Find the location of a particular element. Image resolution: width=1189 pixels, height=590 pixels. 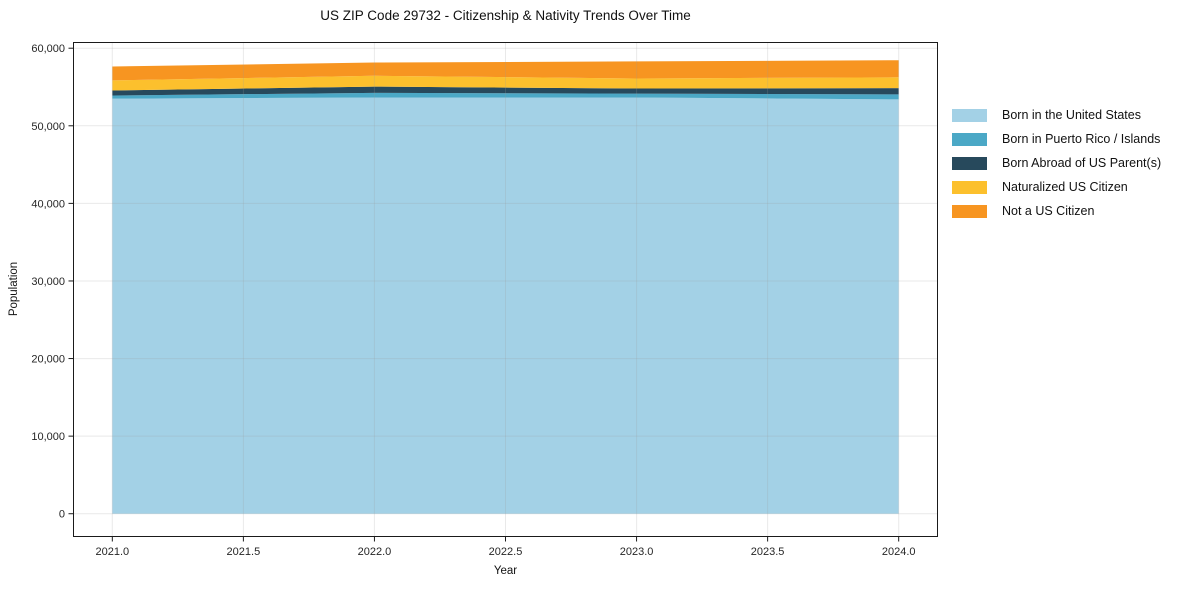

x-tick-label: 2023.5 is located at coordinates (768, 552).